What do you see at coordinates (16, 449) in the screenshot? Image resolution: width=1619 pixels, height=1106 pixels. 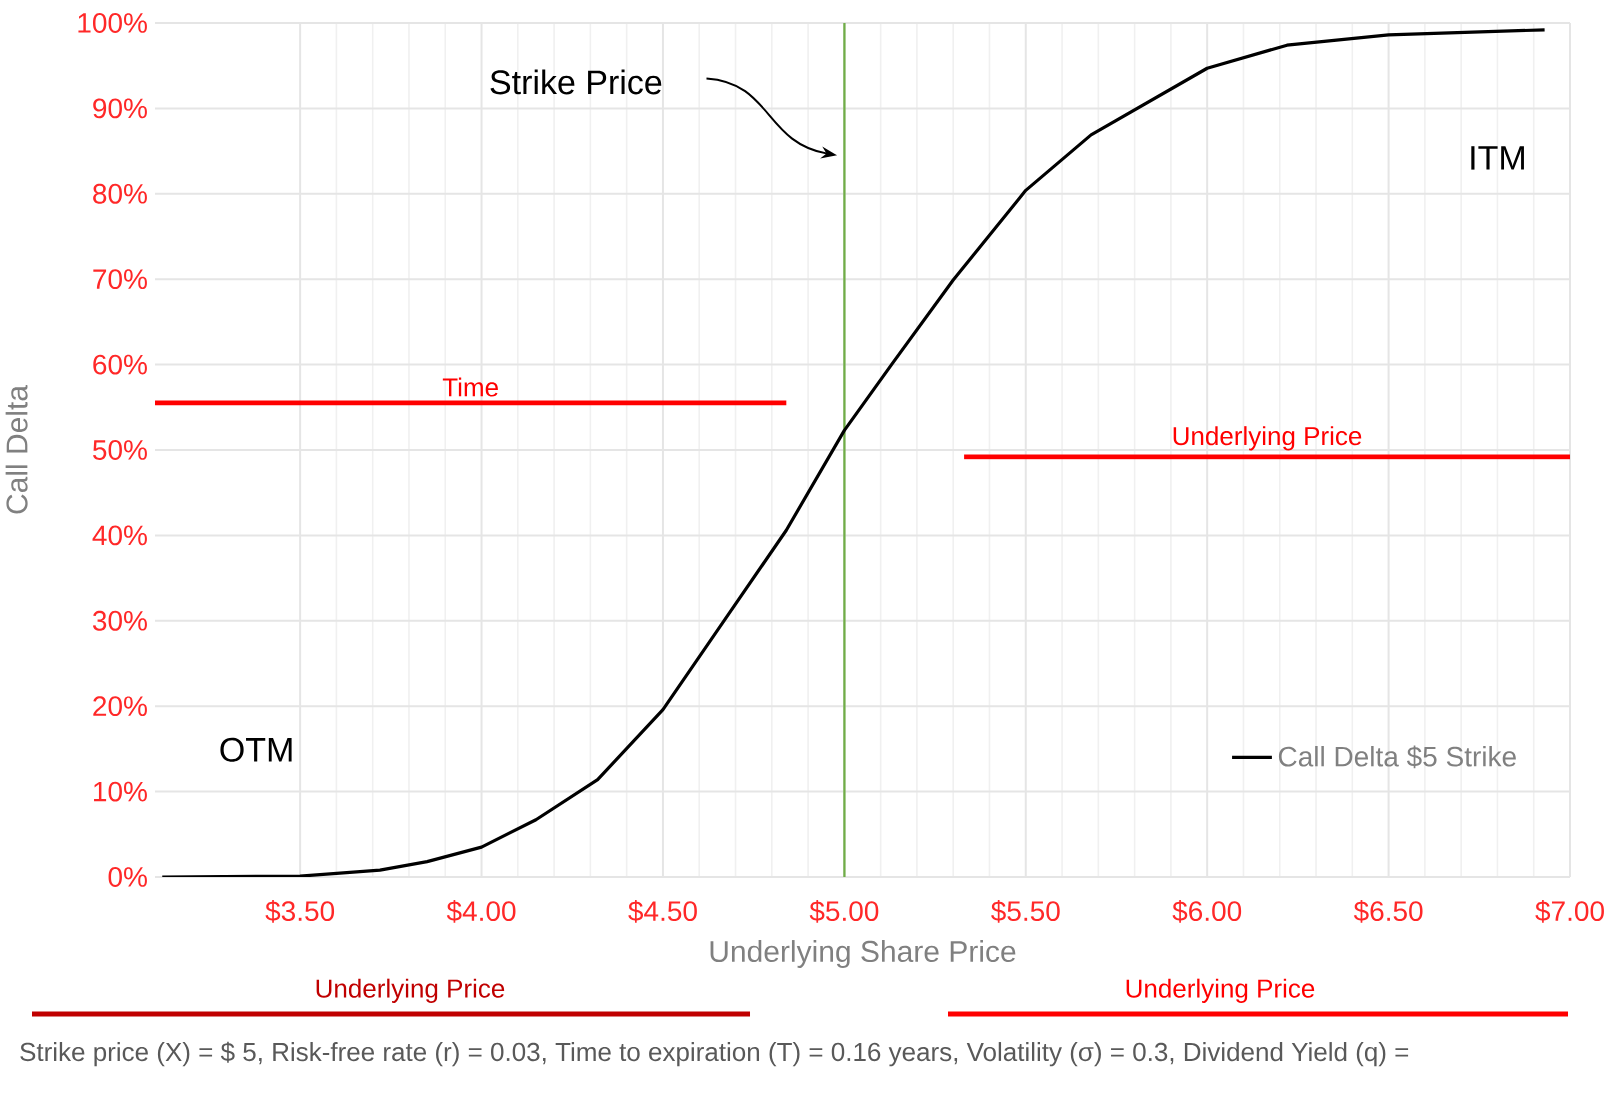 I see `y-axis-title: Call Delta` at bounding box center [16, 449].